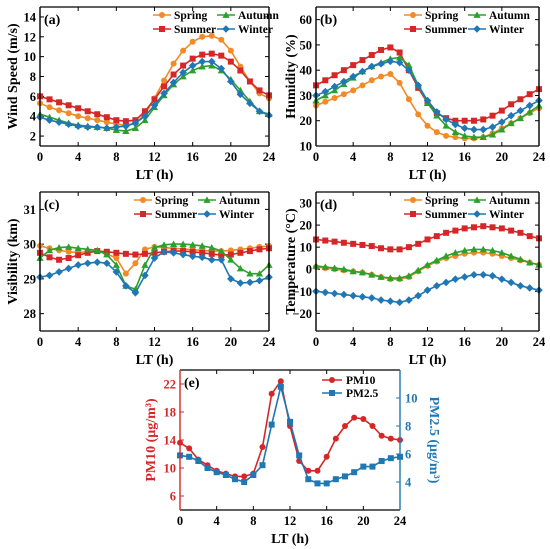 This screenshot has width=550, height=549. I want to click on x-tick-label: 20, so click(502, 342).